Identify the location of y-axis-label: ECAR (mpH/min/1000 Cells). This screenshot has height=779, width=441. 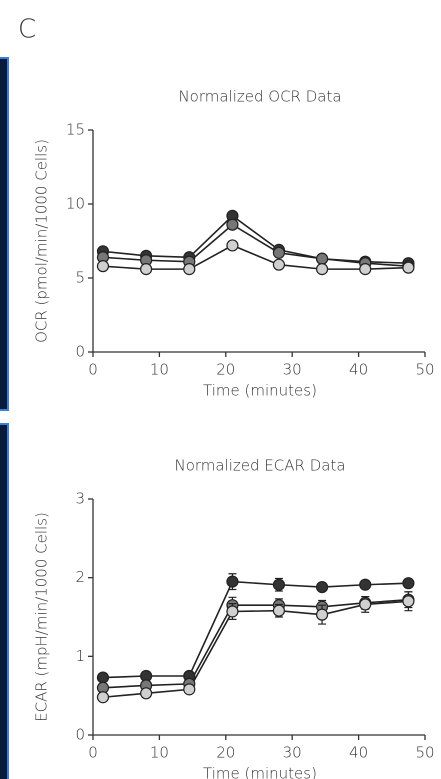
(42, 617).